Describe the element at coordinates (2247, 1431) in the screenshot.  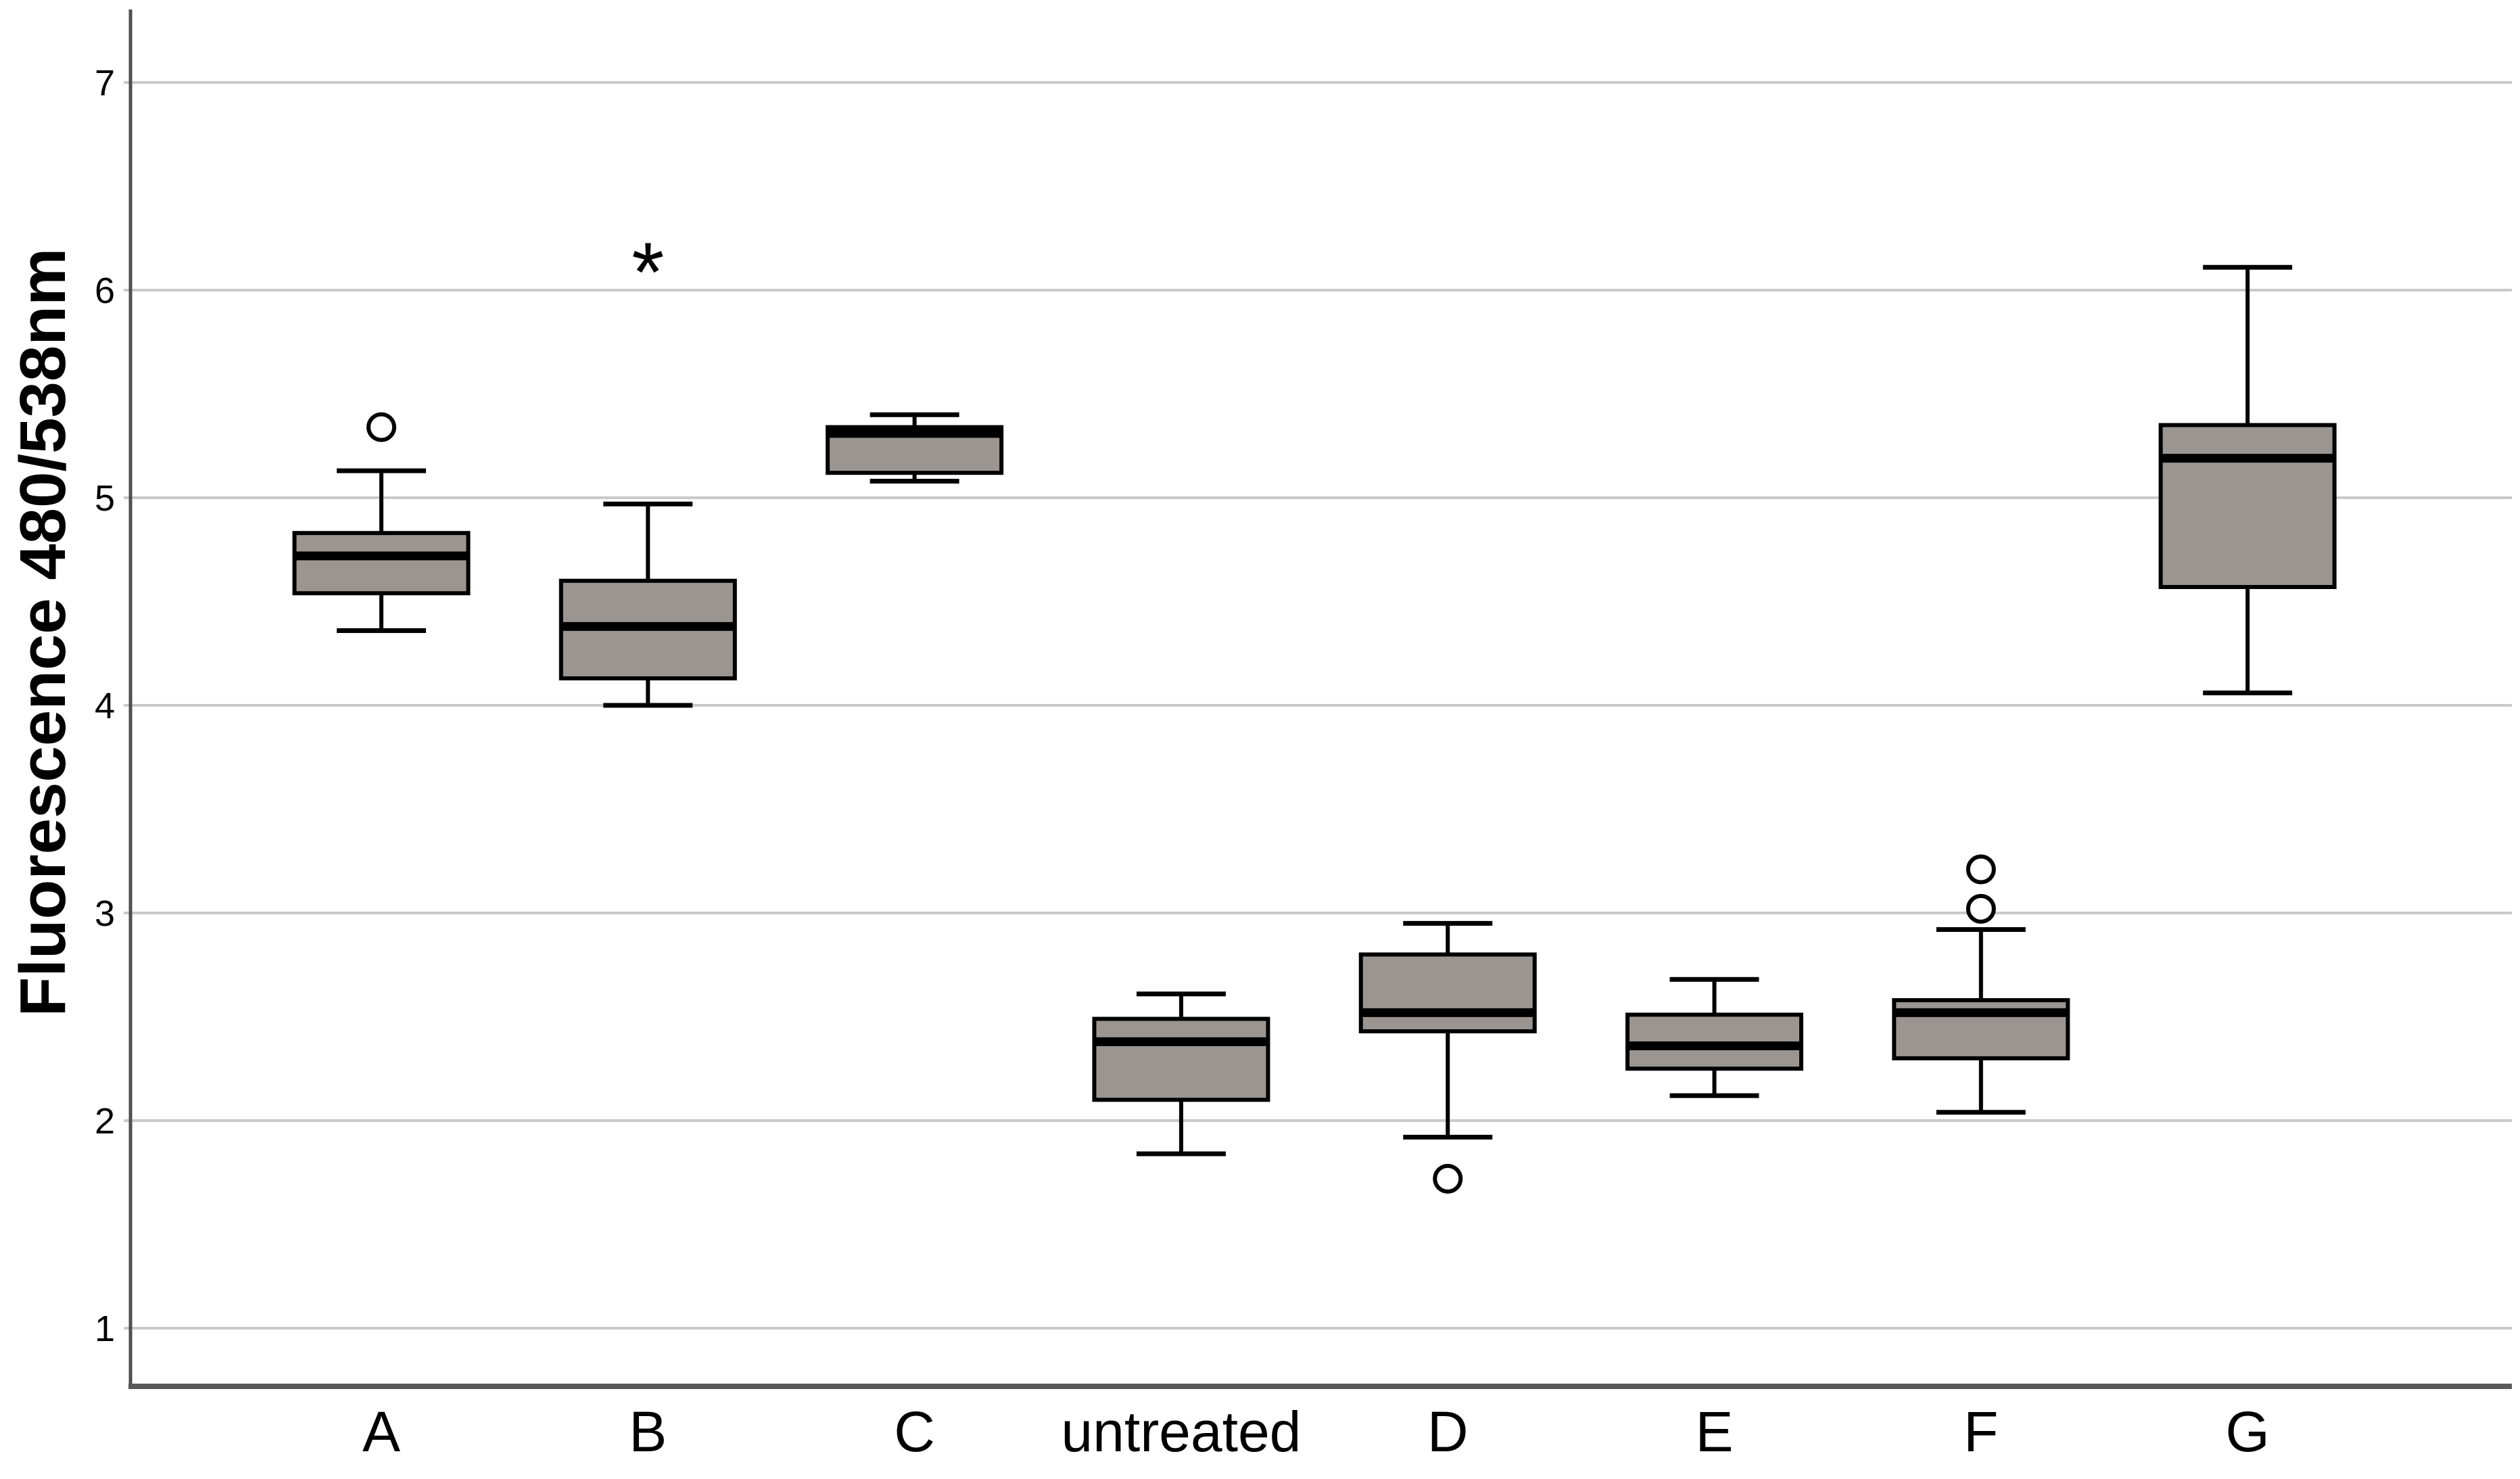
I see `x-axis-category-label: G` at that location.